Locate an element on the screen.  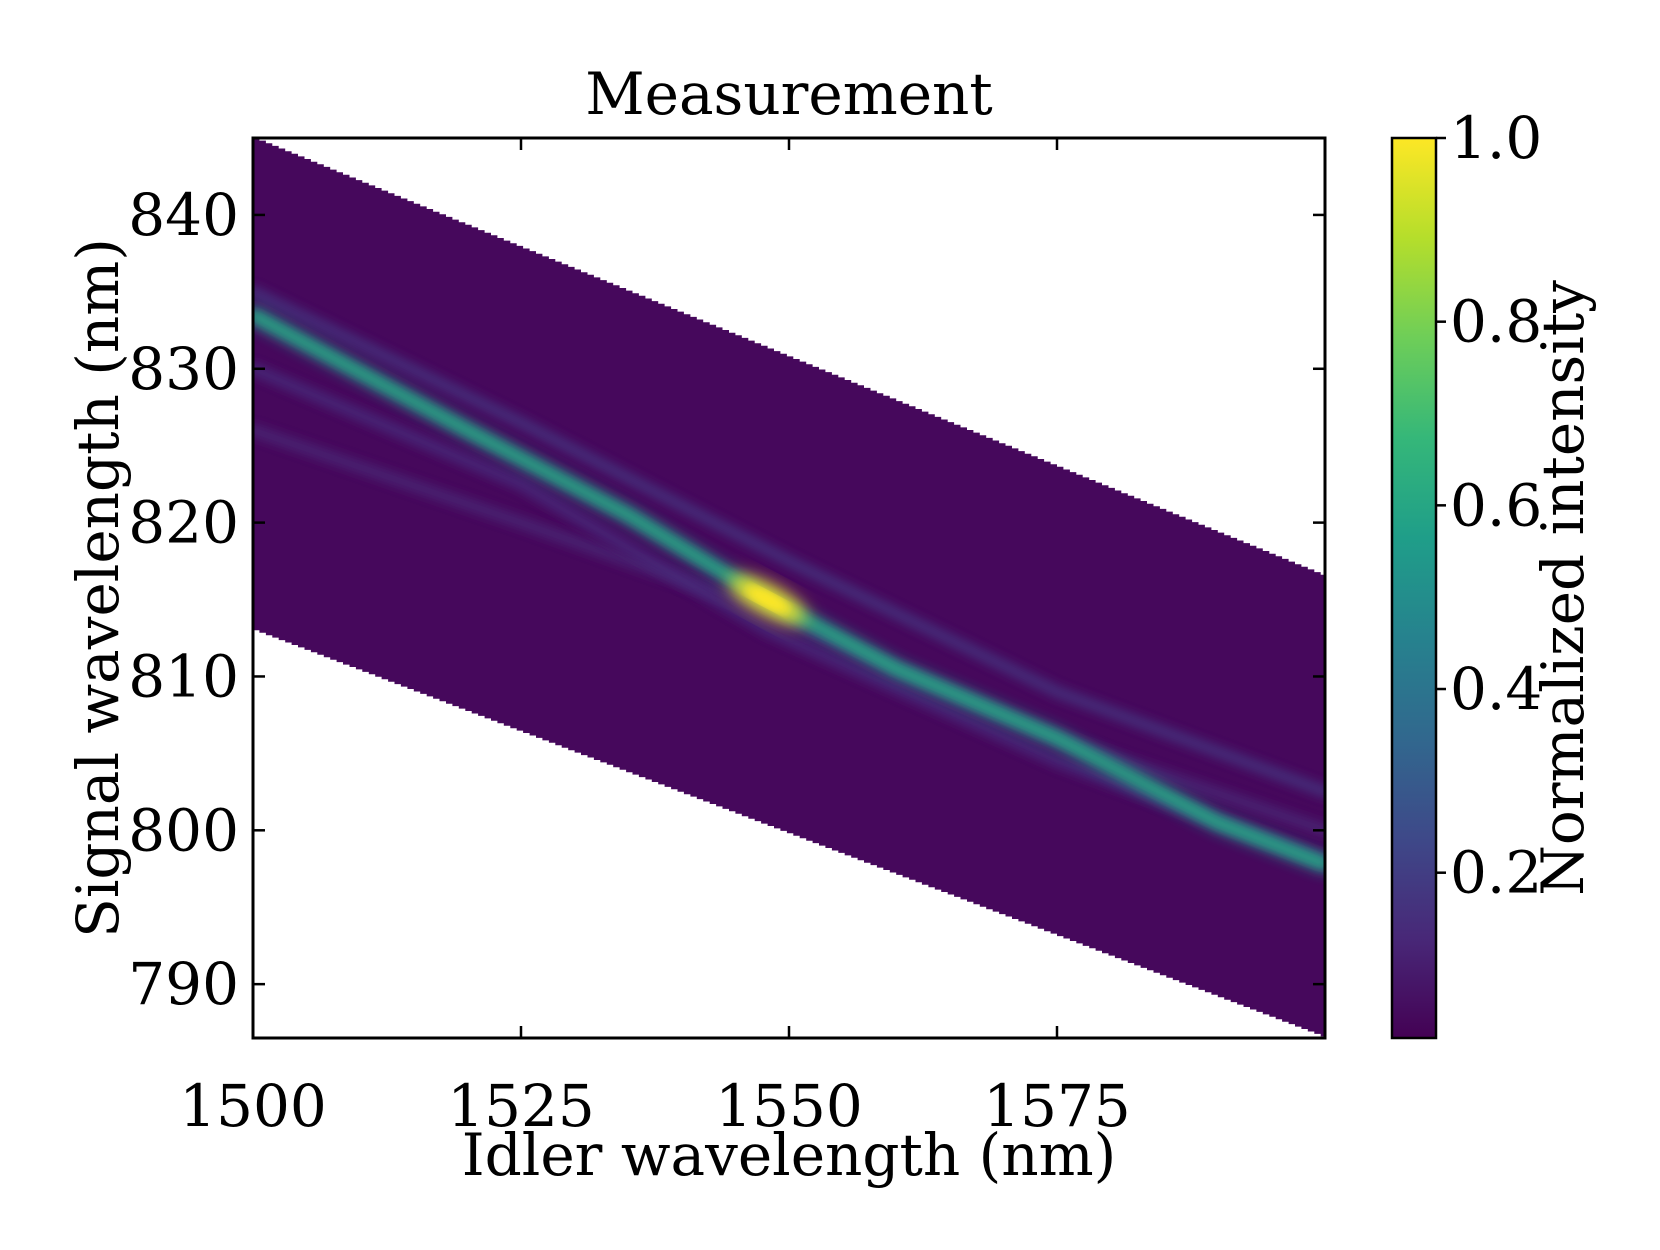
colorbar-tick-label: 0.6 is located at coordinates (1496, 505).